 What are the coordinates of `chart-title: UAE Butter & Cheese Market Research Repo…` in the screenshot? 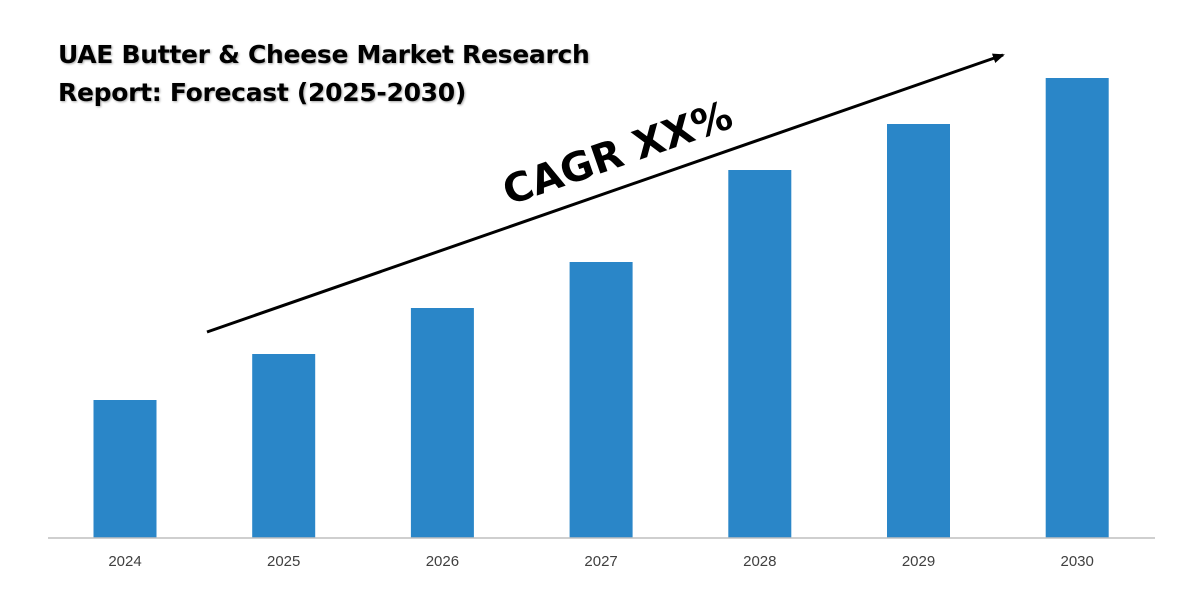 It's located at (338, 74).